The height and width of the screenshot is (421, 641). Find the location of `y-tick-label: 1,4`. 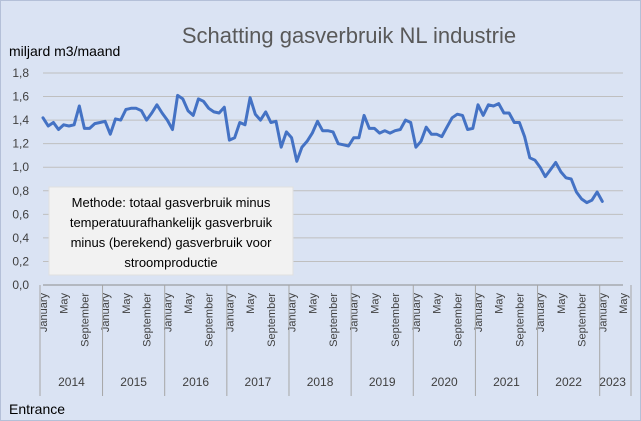

y-tick-label: 1,4 is located at coordinates (20, 120).